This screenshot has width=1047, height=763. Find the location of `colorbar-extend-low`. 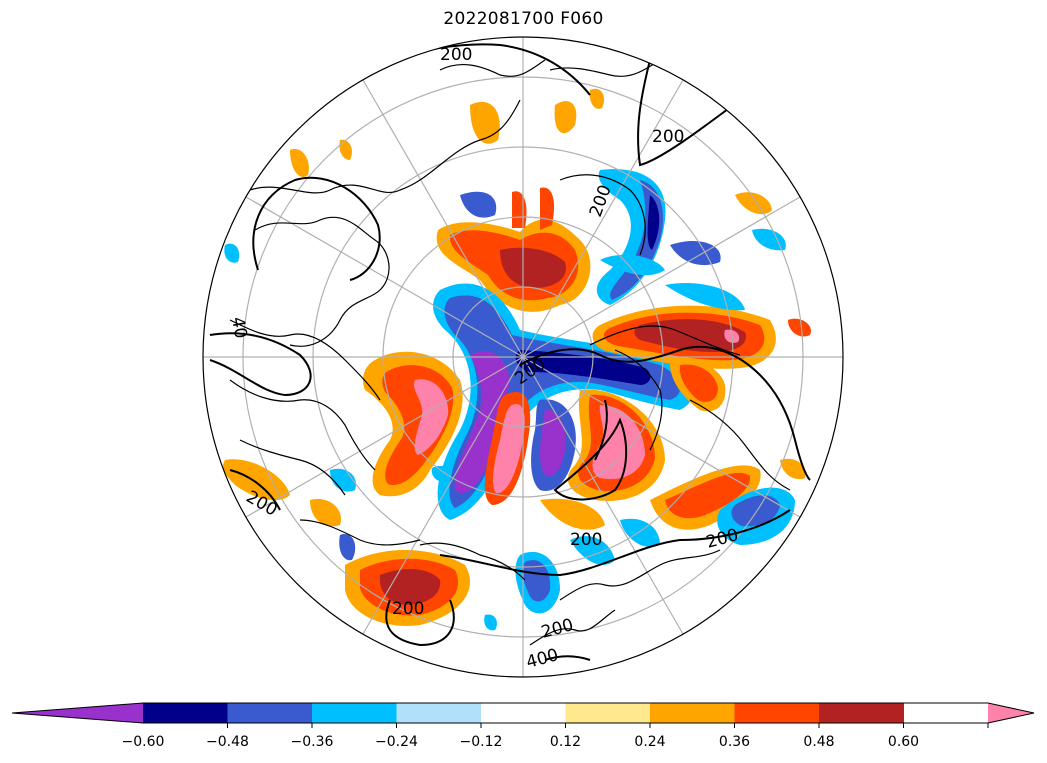

colorbar-extend-low is located at coordinates (77, 713).